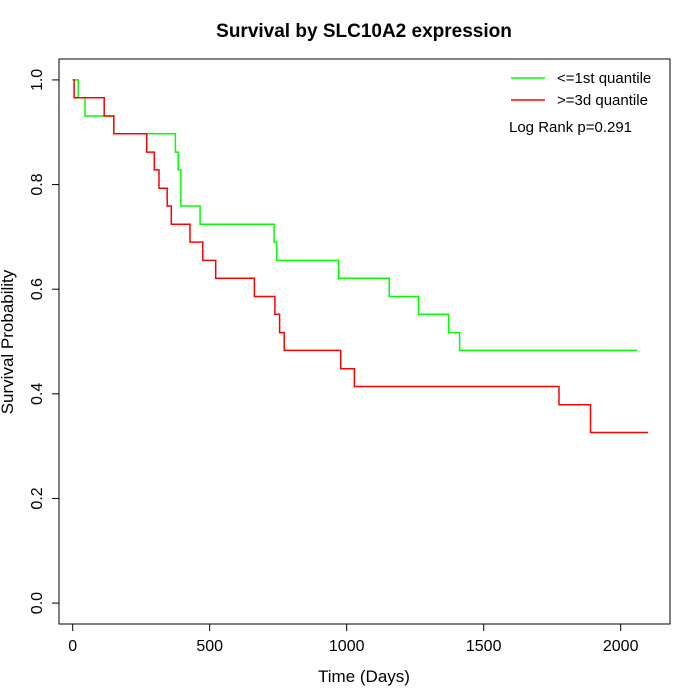 The width and height of the screenshot is (700, 700). Describe the element at coordinates (484, 646) in the screenshot. I see `x-tick-label: 1500` at that location.